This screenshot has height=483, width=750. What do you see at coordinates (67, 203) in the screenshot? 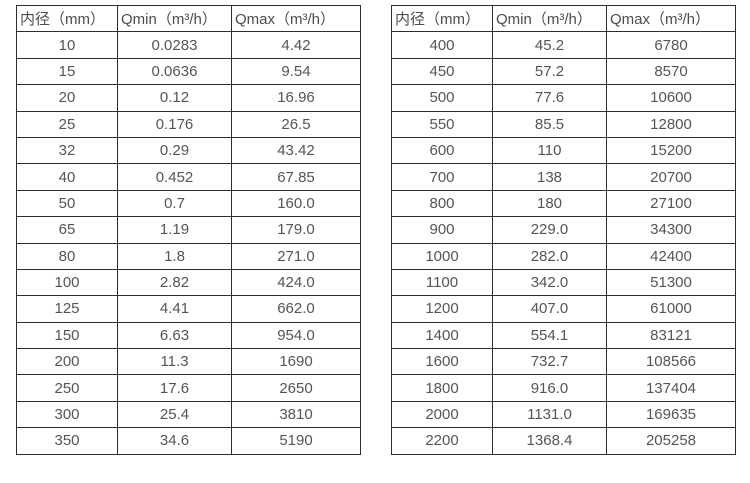
I see `table-cell: 50` at bounding box center [67, 203].